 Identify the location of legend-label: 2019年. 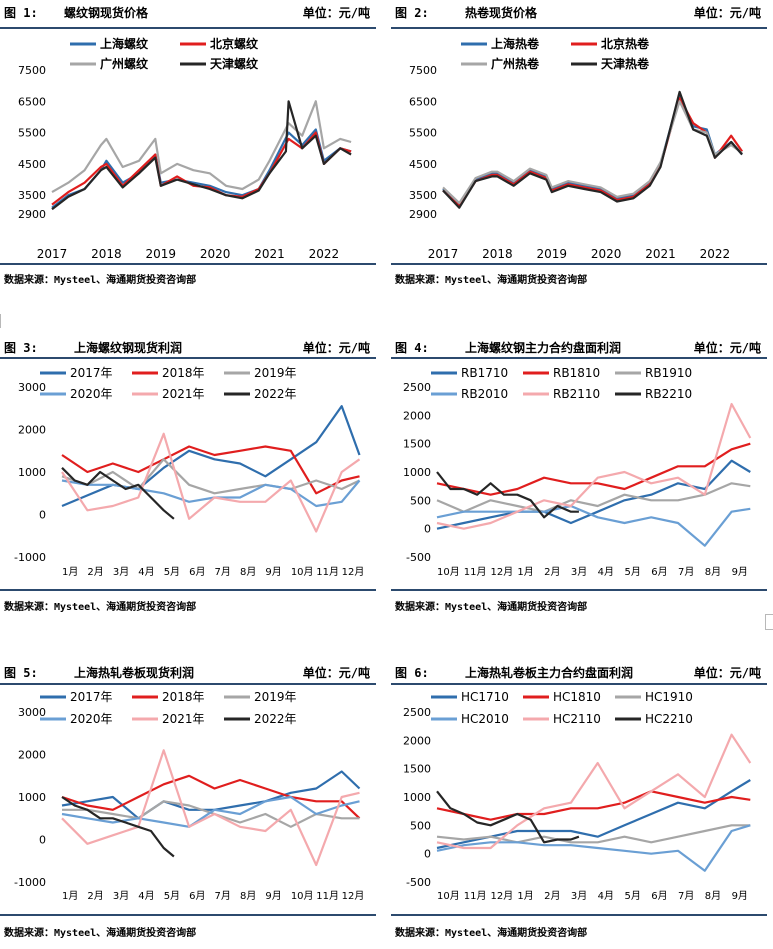
(275, 697).